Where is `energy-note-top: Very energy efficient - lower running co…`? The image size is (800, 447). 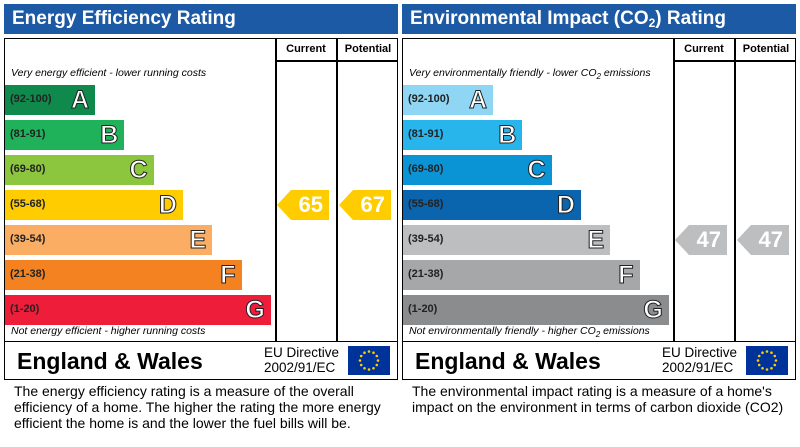
energy-note-top: Very energy efficient - lower running co… is located at coordinates (109, 73).